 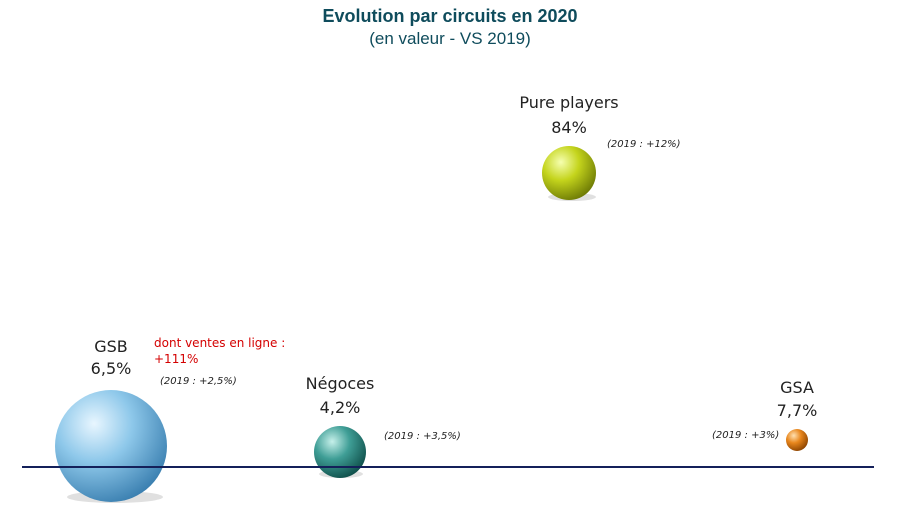 What do you see at coordinates (797, 440) in the screenshot?
I see `bubble-gsa` at bounding box center [797, 440].